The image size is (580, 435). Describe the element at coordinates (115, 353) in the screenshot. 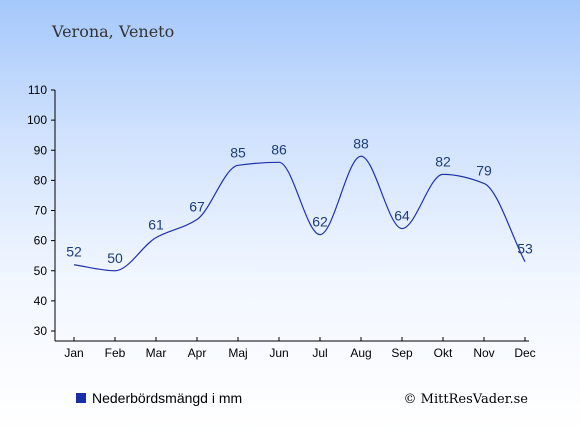

I see `x-tick-label: Feb` at that location.